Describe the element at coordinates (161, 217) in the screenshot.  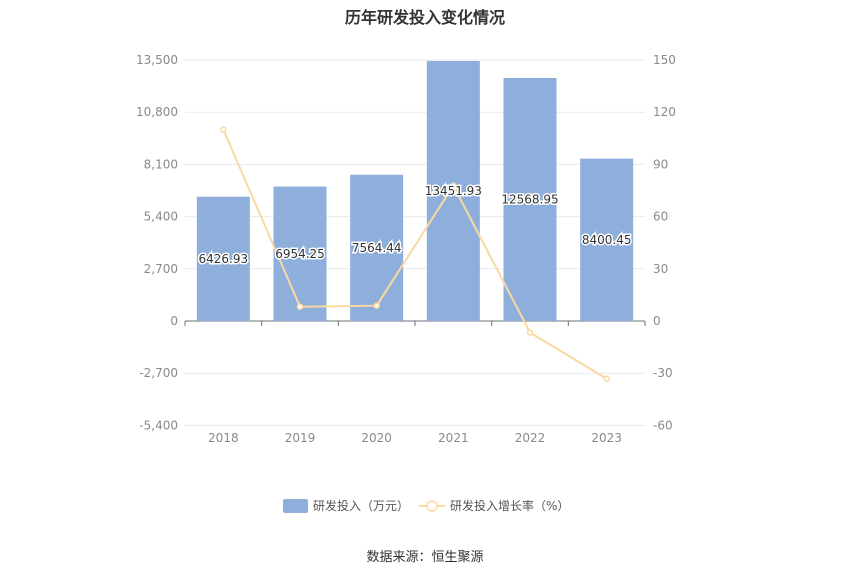
I see `left-axis-tick-label: 5,400` at that location.